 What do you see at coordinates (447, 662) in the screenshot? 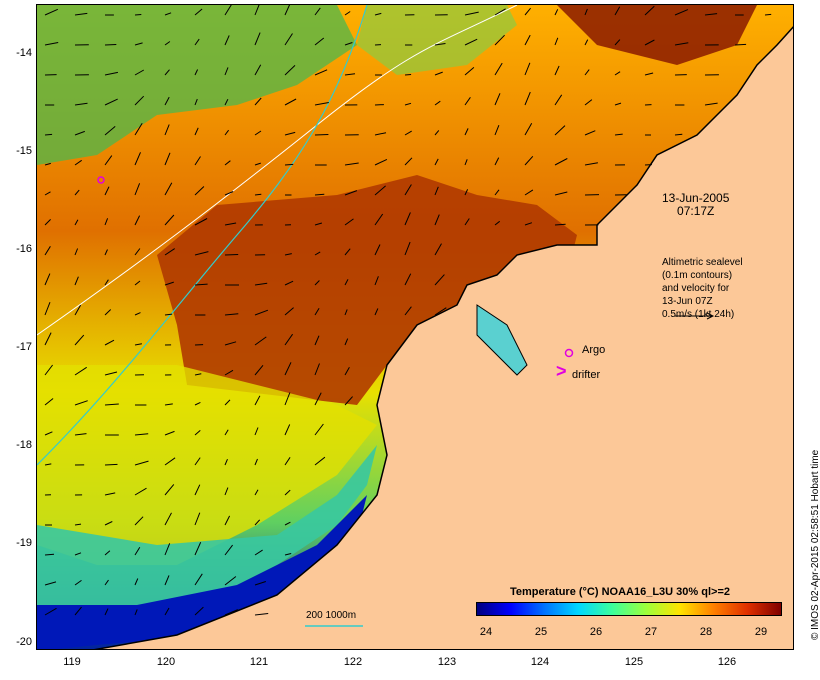
I see `lon-label: 123` at bounding box center [447, 662].